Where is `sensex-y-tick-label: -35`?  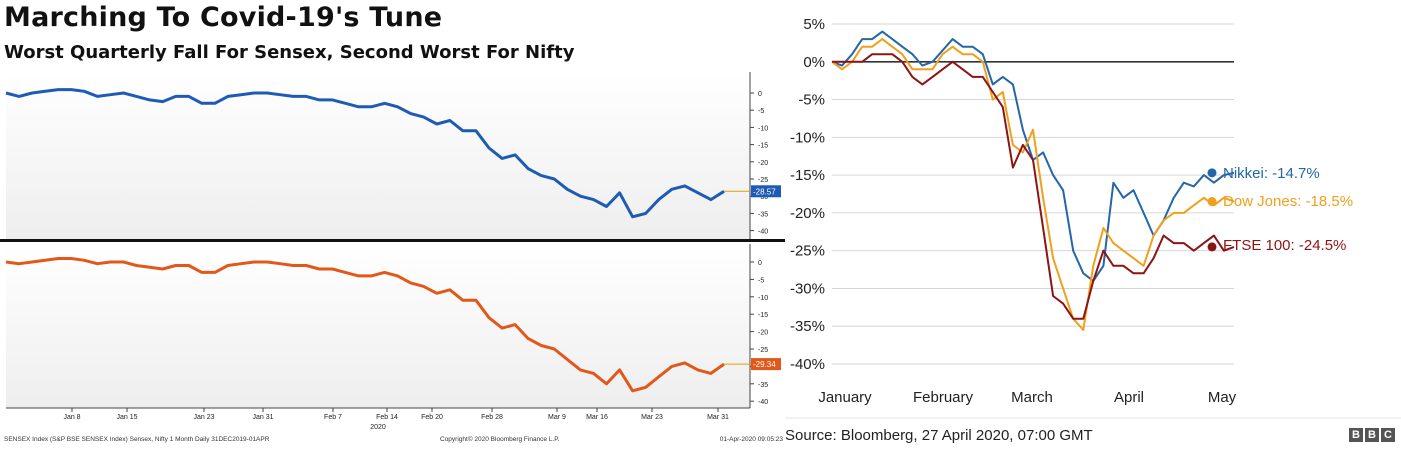 sensex-y-tick-label: -35 is located at coordinates (763, 214).